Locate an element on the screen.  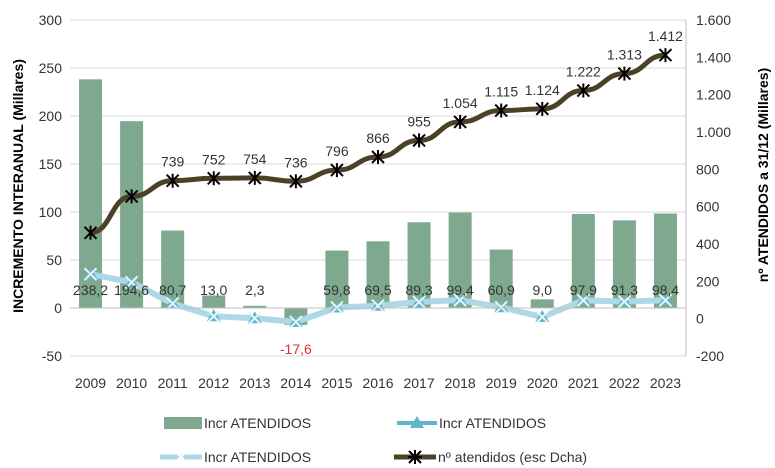
atendidos-value-label: 1.412 is located at coordinates (665, 36).